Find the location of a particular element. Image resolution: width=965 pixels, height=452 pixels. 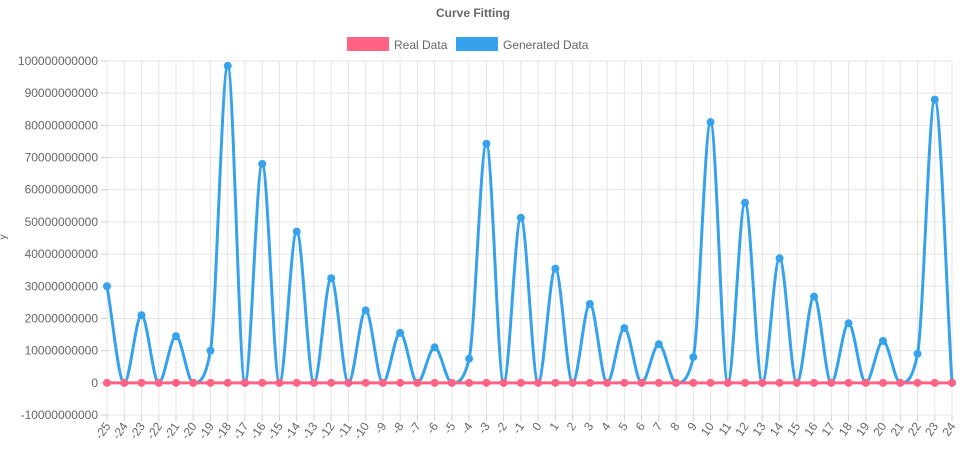

x-tick-label: 10 is located at coordinates (707, 428).